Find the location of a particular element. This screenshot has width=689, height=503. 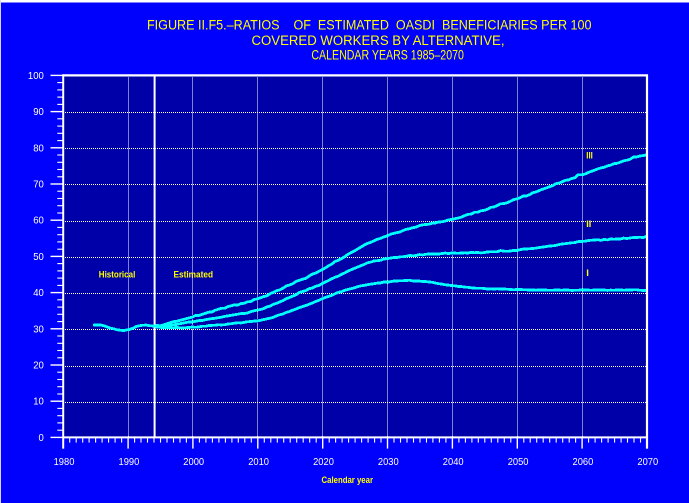

svg-text: Estimated is located at coordinates (194, 274).